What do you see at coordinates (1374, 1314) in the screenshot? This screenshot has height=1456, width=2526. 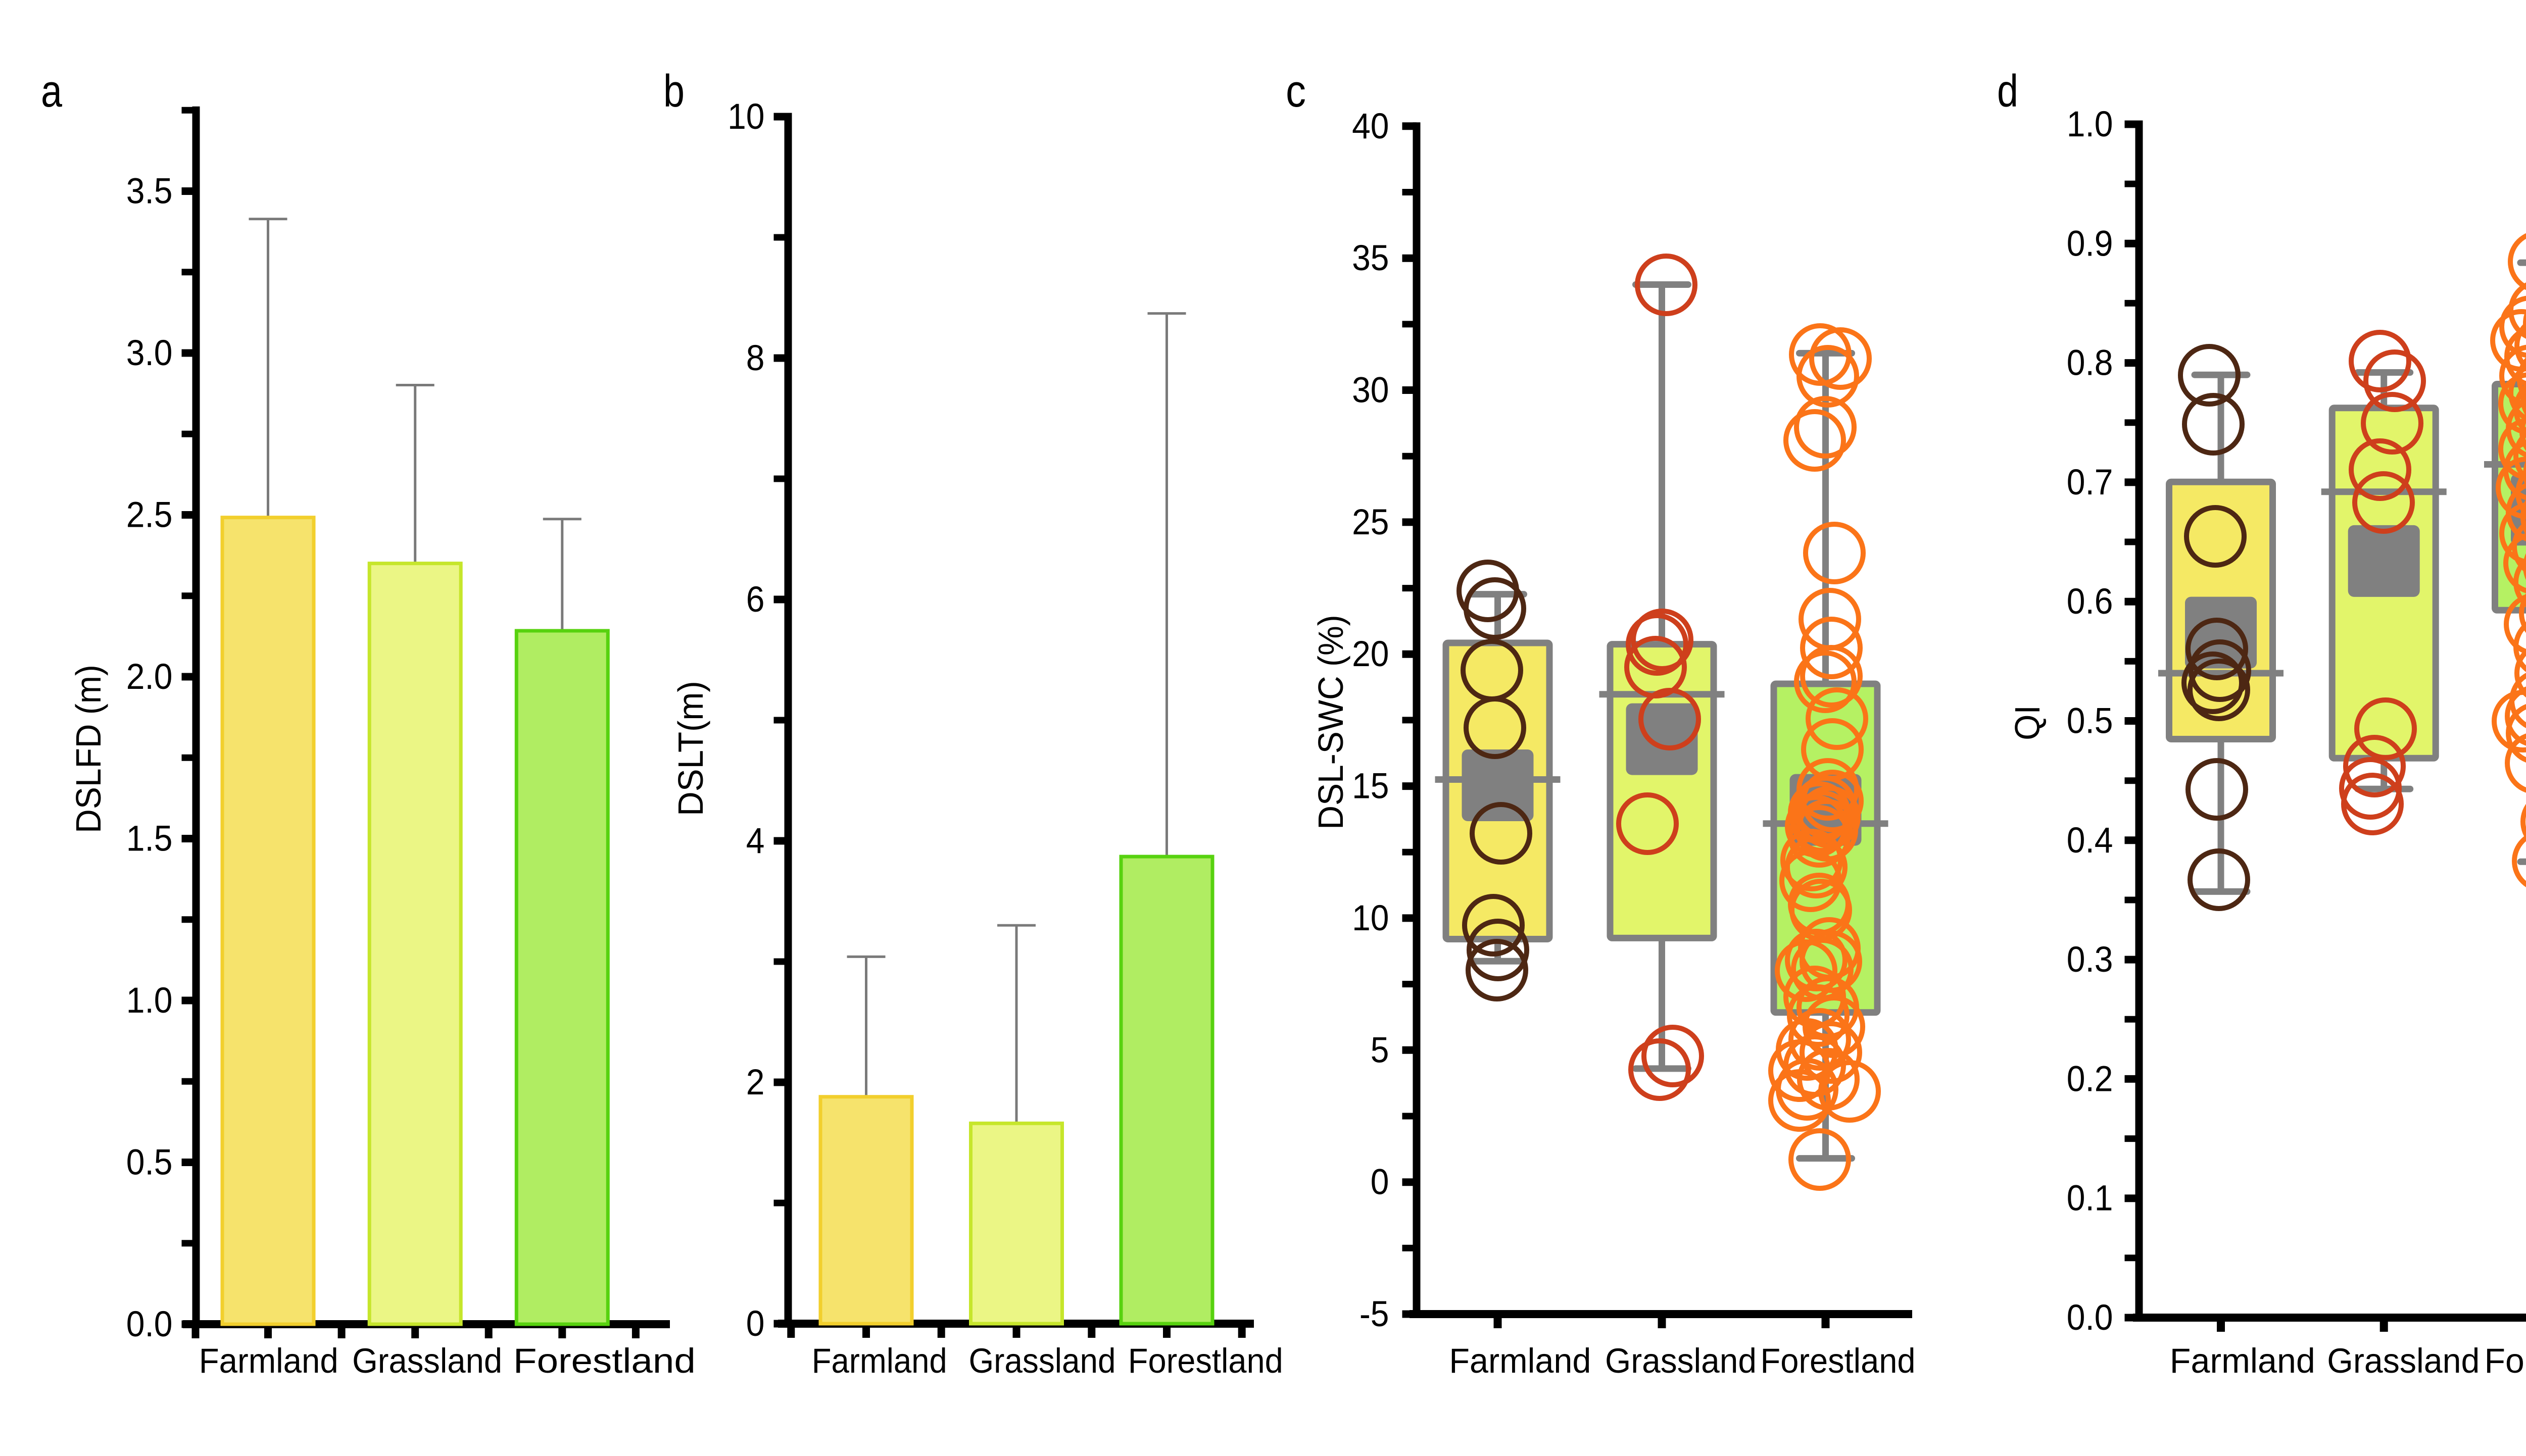 I see `svg-text: -5` at bounding box center [1374, 1314].